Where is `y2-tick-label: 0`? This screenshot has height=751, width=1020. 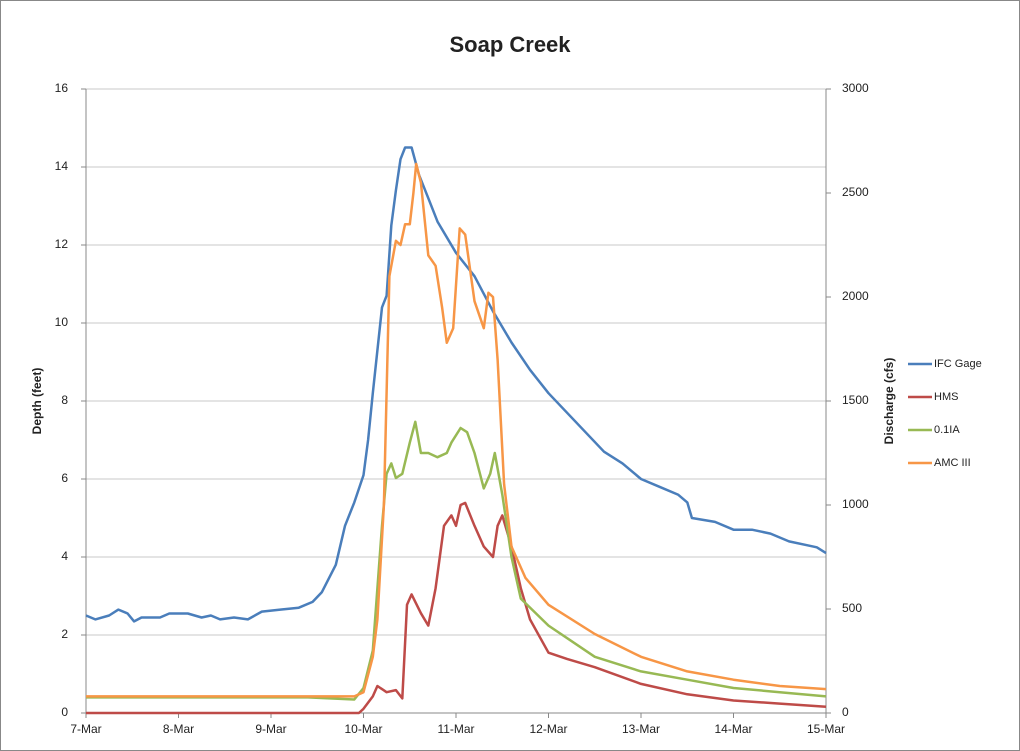
y2-tick-label: 0 is located at coordinates (845, 712).